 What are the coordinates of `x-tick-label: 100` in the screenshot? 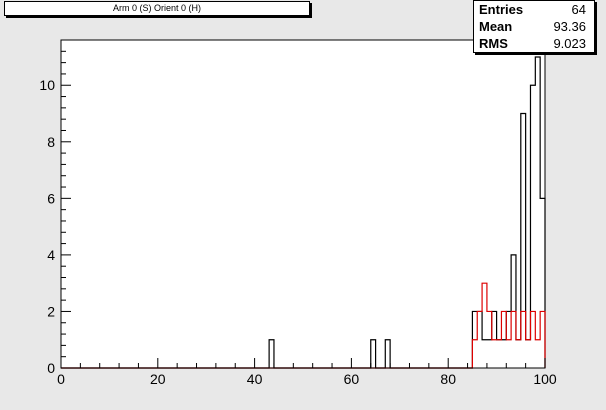 It's located at (545, 379).